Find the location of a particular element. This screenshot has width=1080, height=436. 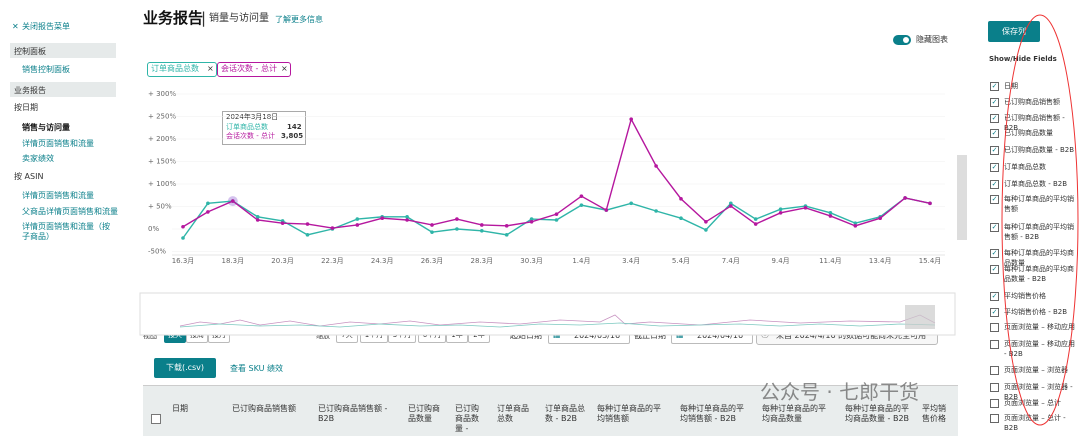

field-label: 平均销售价格 - B2B is located at coordinates (1036, 312).